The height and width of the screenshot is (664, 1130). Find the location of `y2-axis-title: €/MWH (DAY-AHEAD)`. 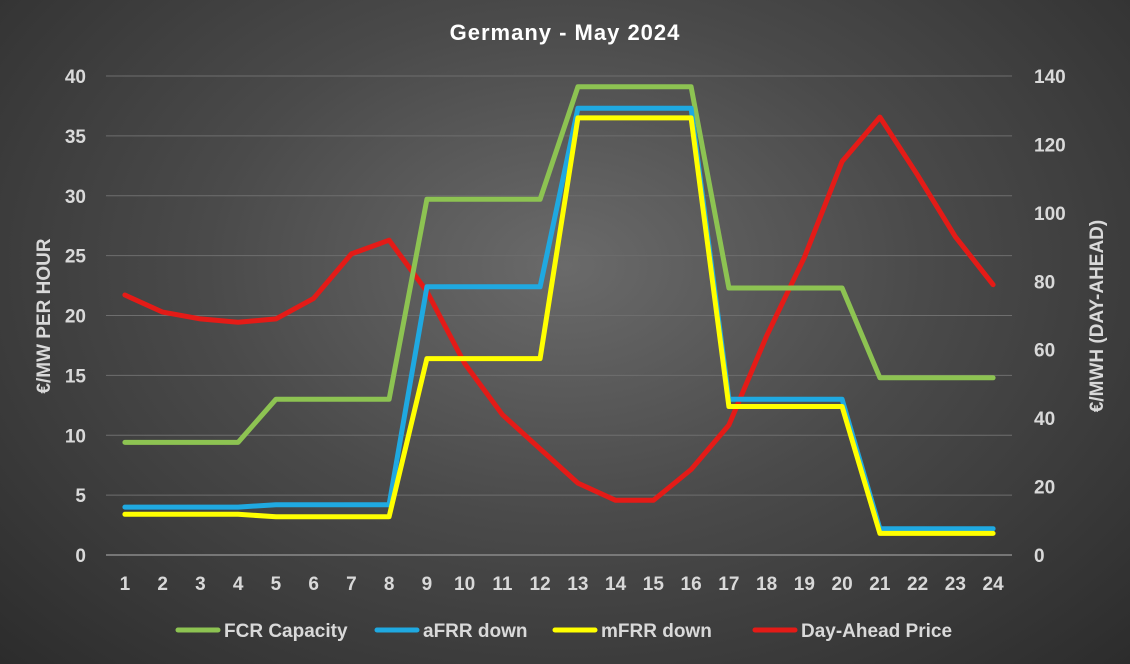

y2-axis-title: €/MWH (DAY-AHEAD) is located at coordinates (1097, 316).